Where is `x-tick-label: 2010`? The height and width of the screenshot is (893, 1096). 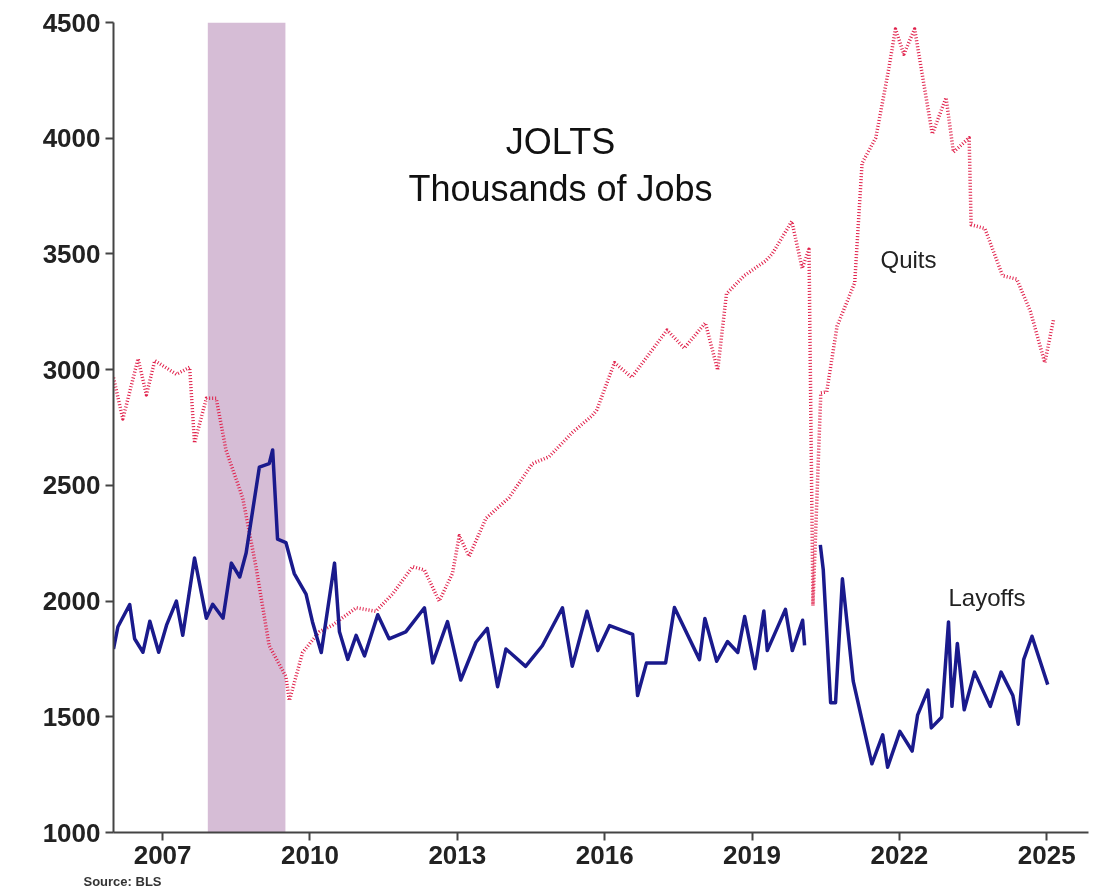 x-tick-label: 2010 is located at coordinates (310, 854).